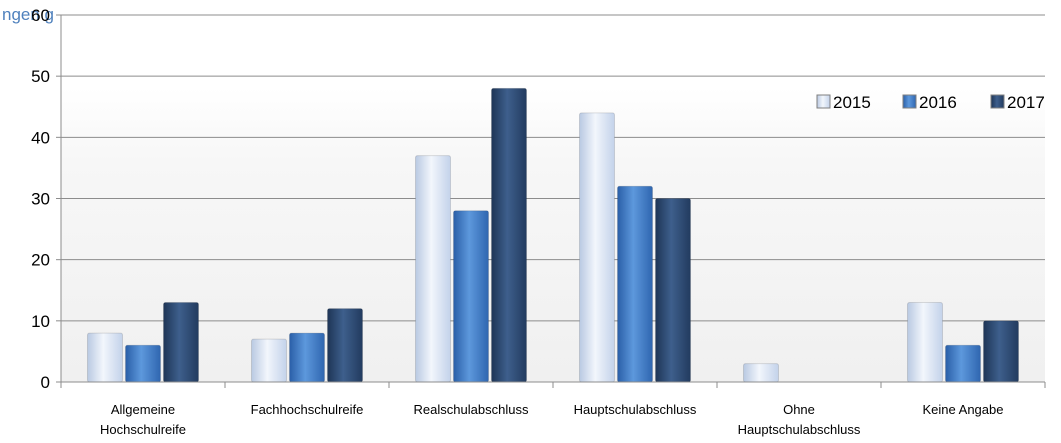 The height and width of the screenshot is (443, 1061). Describe the element at coordinates (143, 429) in the screenshot. I see `x-tick-label: Hochschulreife` at that location.